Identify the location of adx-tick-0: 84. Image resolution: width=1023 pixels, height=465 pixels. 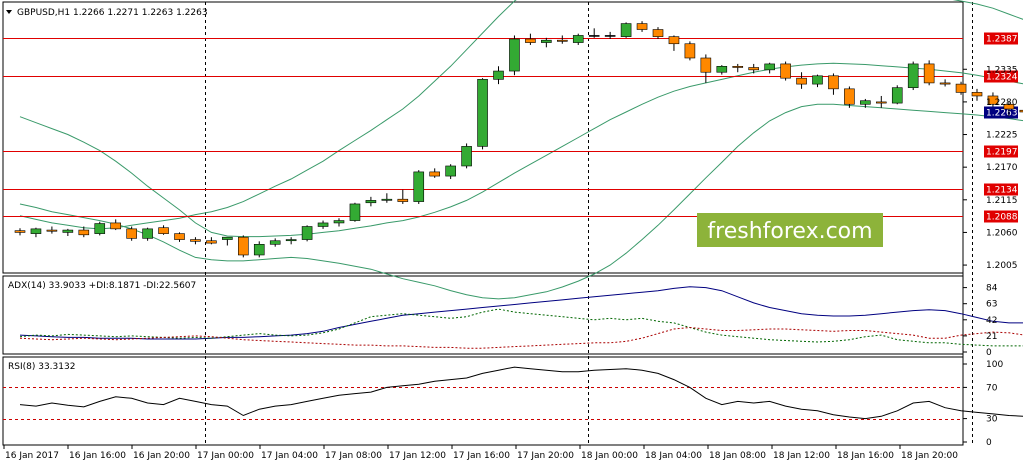
(992, 289).